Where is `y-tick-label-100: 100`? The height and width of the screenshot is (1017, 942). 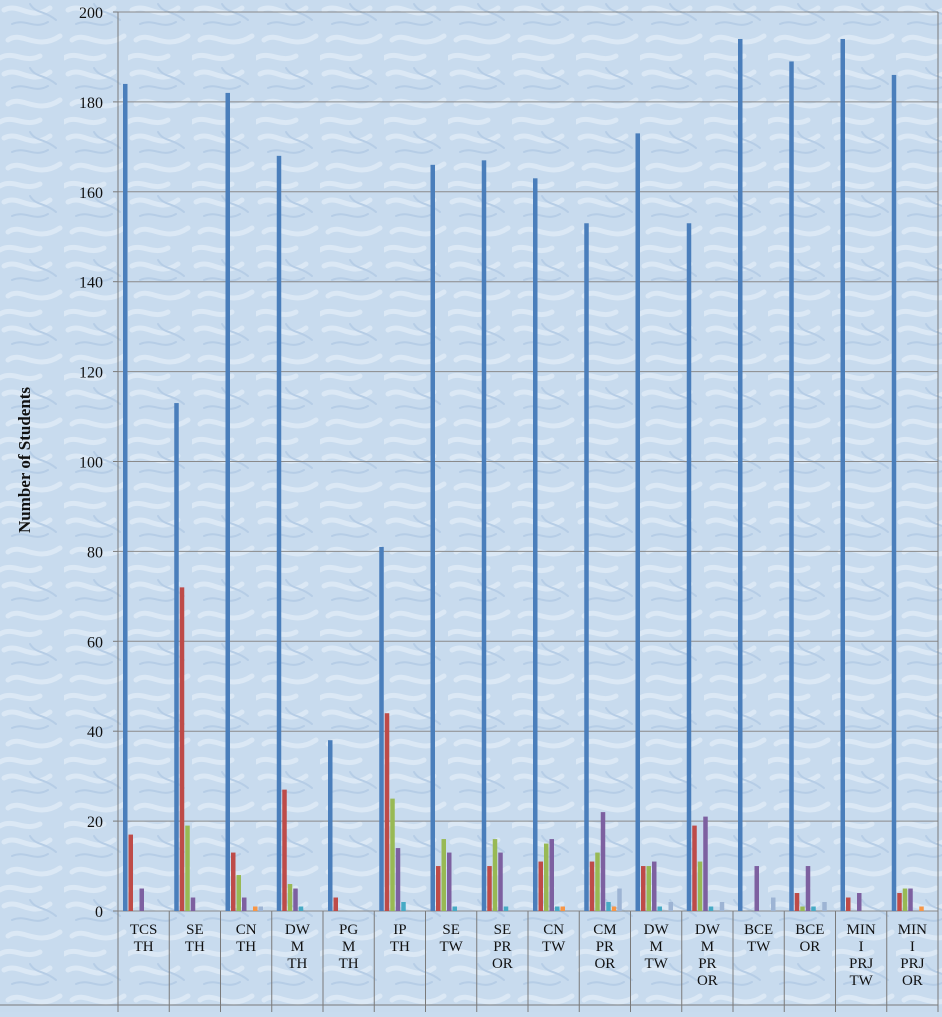 y-tick-label-100: 100 is located at coordinates (91, 463).